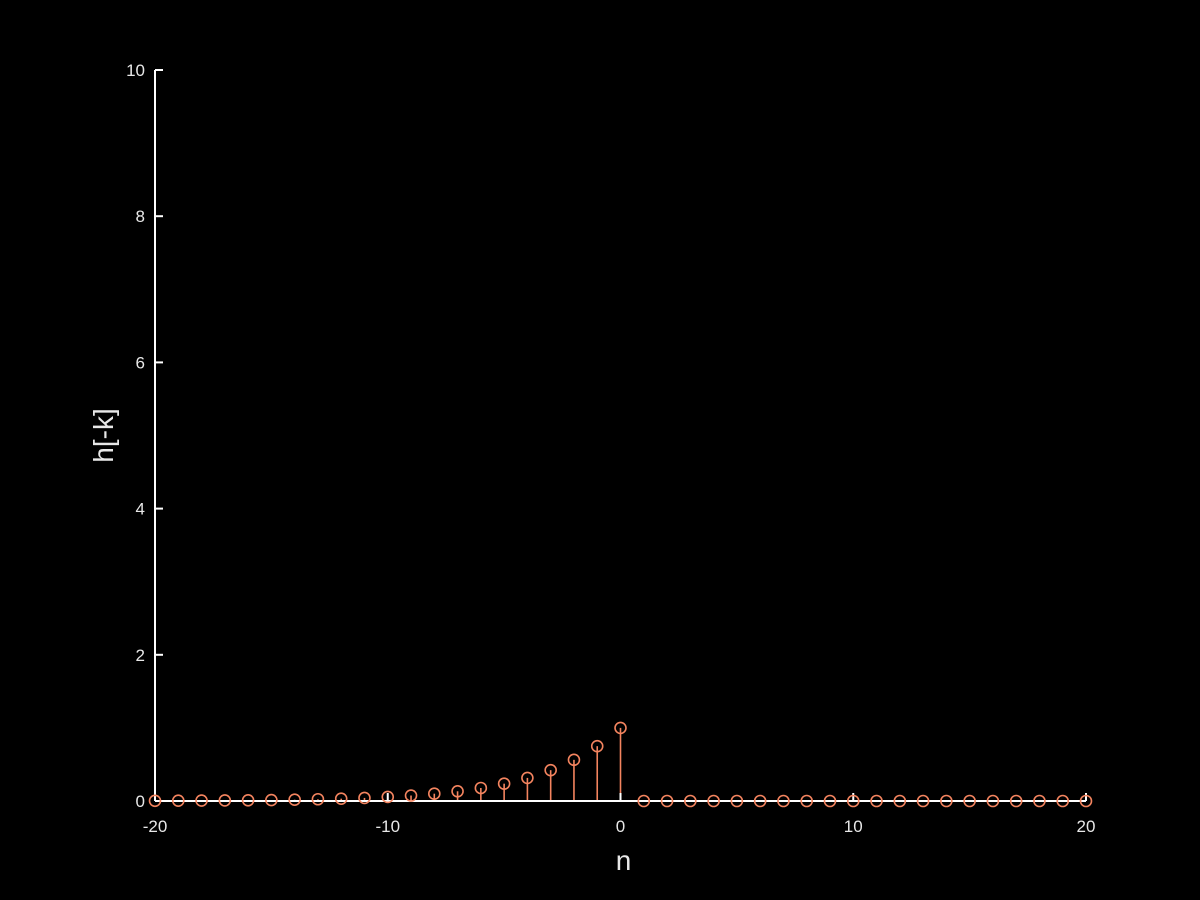  I want to click on y-tick-label: 6, so click(140, 362).